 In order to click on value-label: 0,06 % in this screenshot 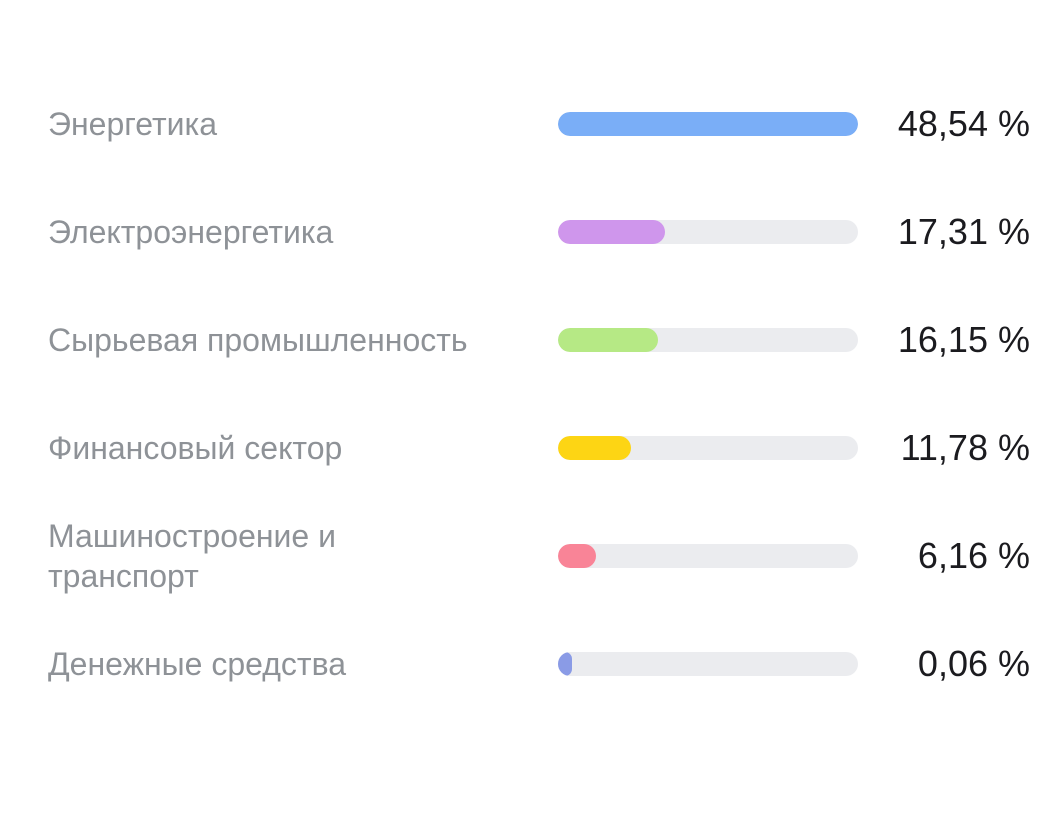, I will do `click(973, 663)`.